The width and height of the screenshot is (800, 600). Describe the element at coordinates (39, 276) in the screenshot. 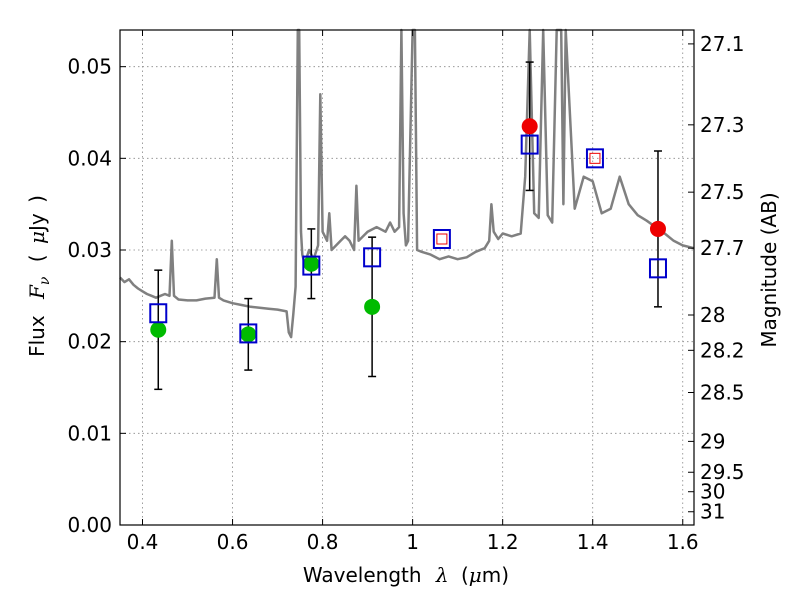

I see `y-axis-label: Flux Fν ( μJy )` at that location.